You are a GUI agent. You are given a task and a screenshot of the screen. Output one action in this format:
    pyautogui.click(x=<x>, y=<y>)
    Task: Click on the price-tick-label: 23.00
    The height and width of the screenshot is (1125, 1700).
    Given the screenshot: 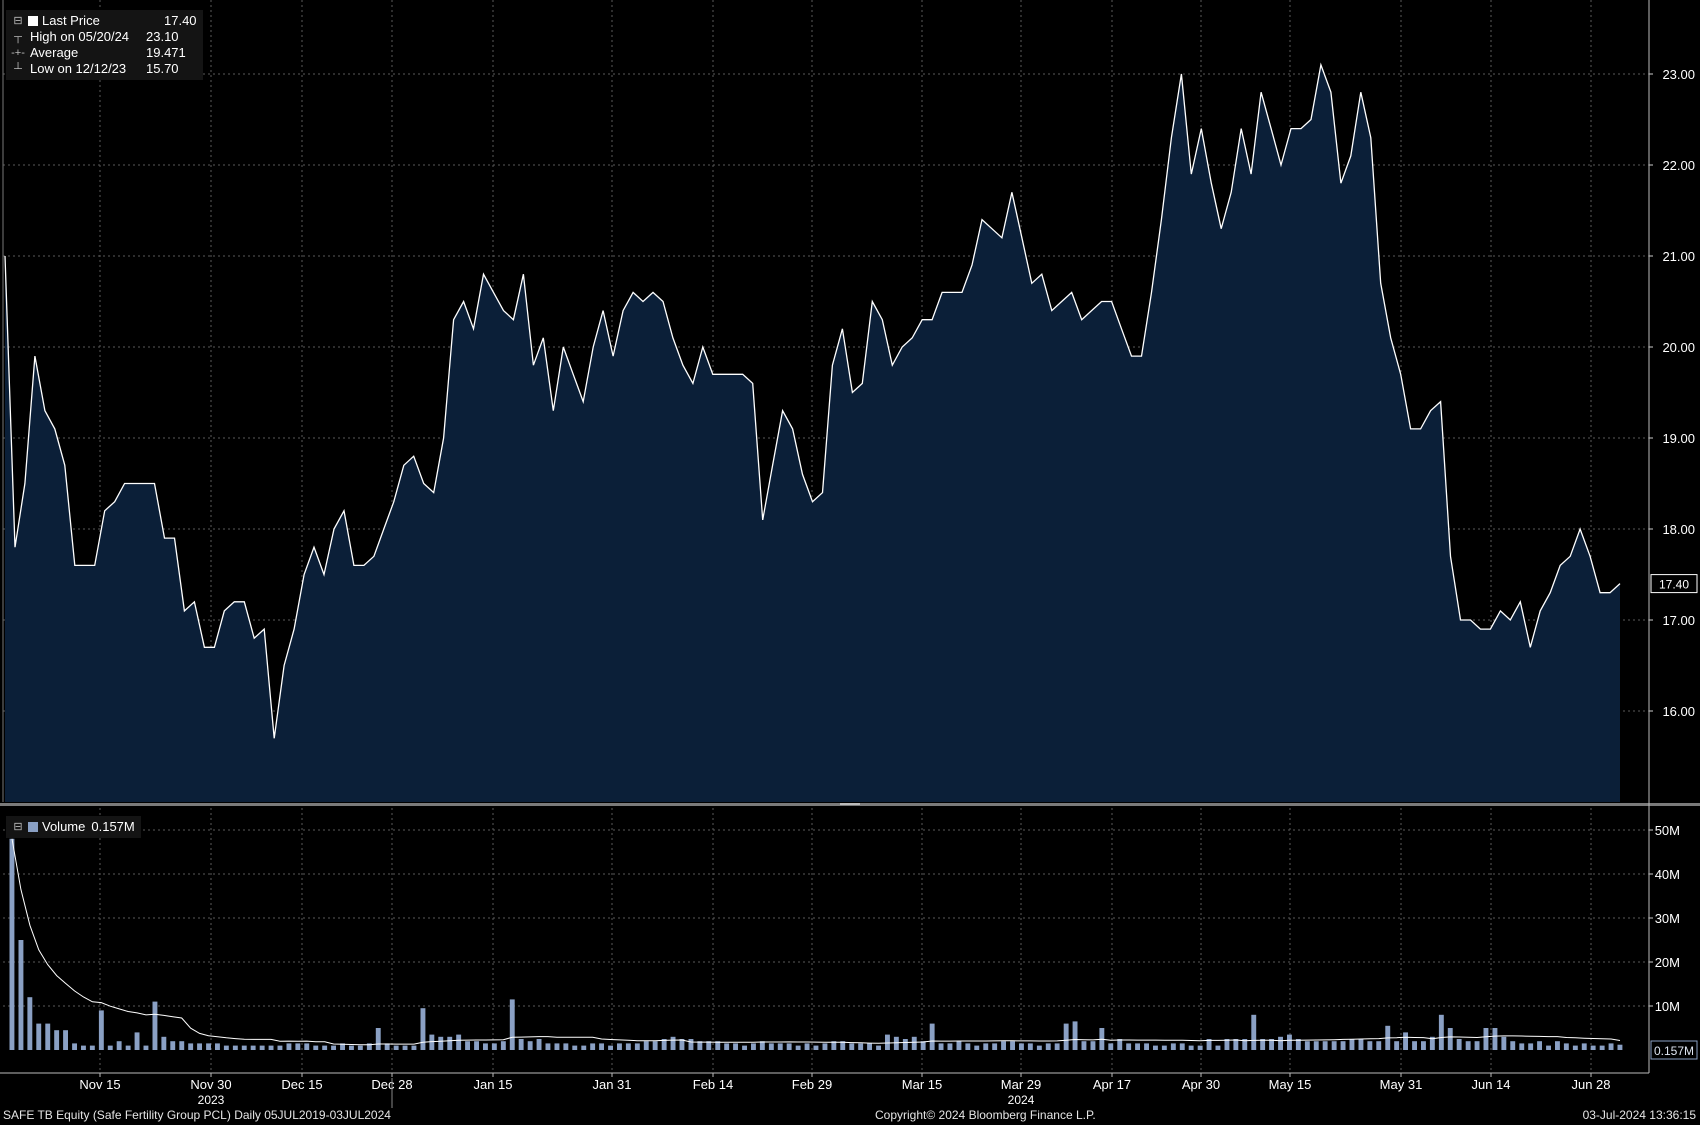 What is the action you would take?
    pyautogui.click(x=1678, y=74)
    